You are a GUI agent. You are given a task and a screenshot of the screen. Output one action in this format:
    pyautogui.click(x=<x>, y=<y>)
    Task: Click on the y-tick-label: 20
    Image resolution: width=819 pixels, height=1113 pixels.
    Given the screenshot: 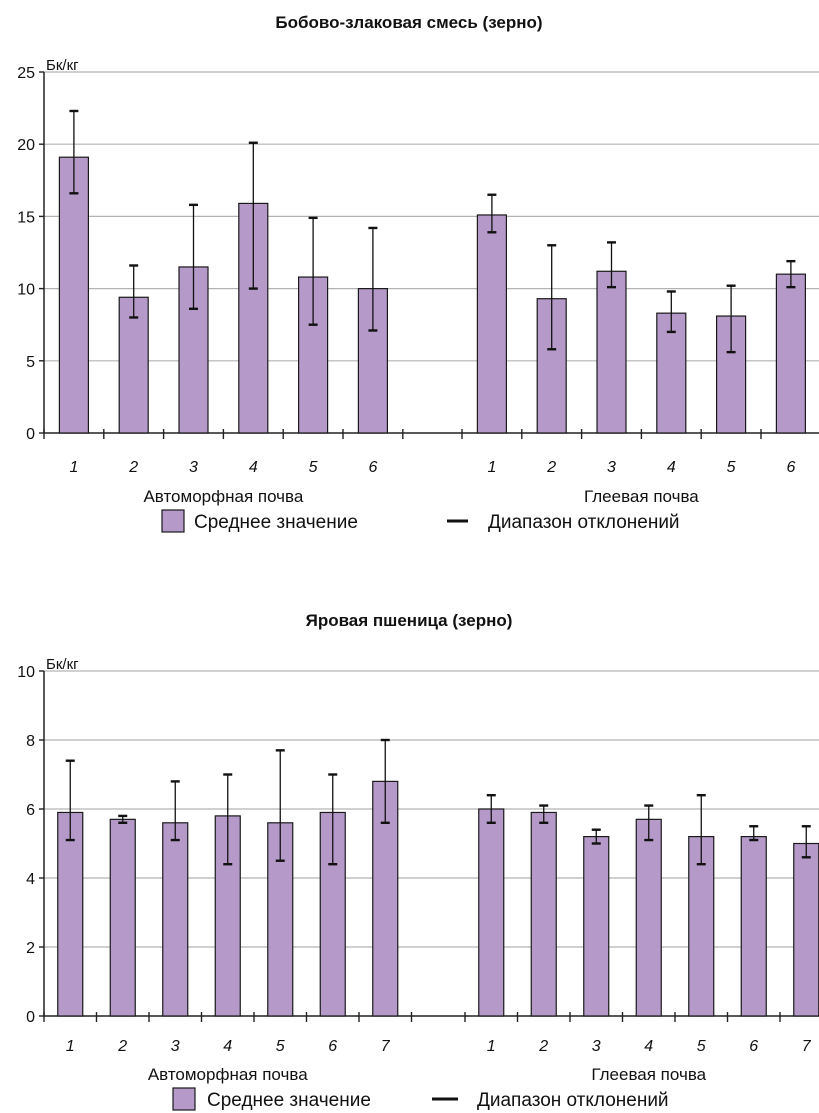 What is the action you would take?
    pyautogui.click(x=26, y=145)
    